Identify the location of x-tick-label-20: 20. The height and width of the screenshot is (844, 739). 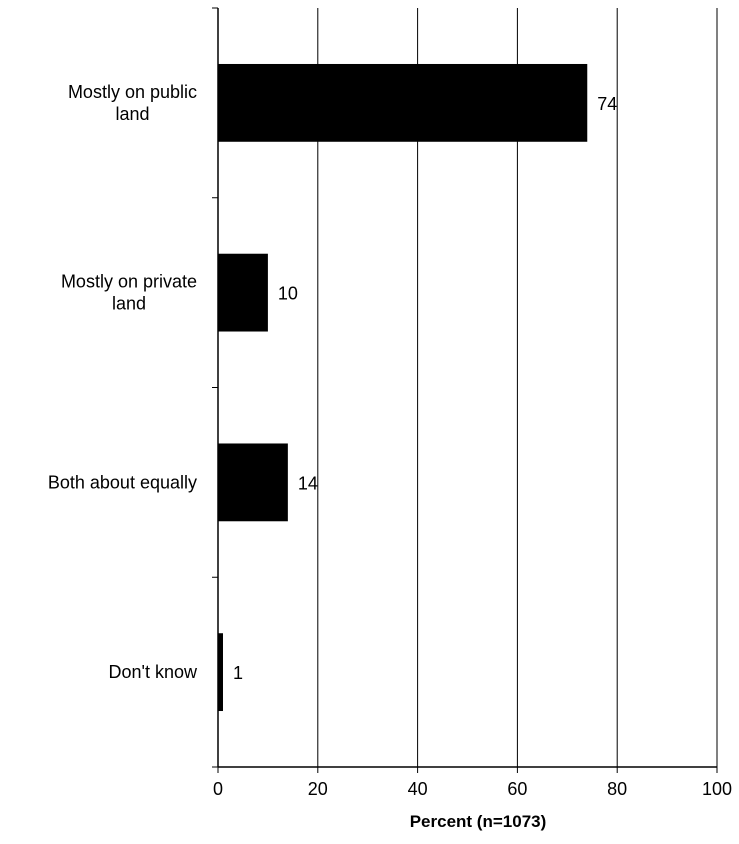
(318, 789).